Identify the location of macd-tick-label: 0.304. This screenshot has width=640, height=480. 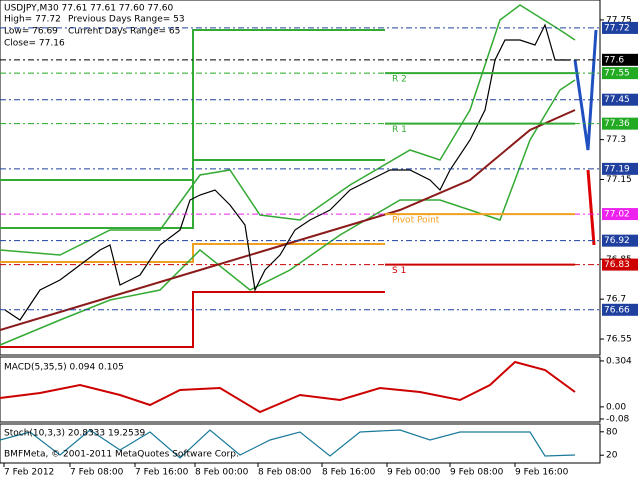
(619, 361).